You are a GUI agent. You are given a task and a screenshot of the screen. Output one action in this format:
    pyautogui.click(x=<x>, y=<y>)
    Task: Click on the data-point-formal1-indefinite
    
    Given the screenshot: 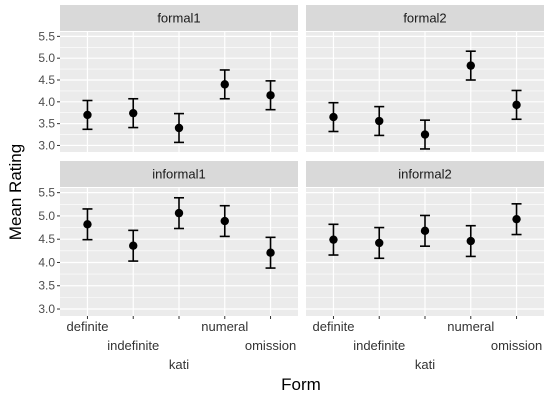 What is the action you would take?
    pyautogui.click(x=133, y=113)
    